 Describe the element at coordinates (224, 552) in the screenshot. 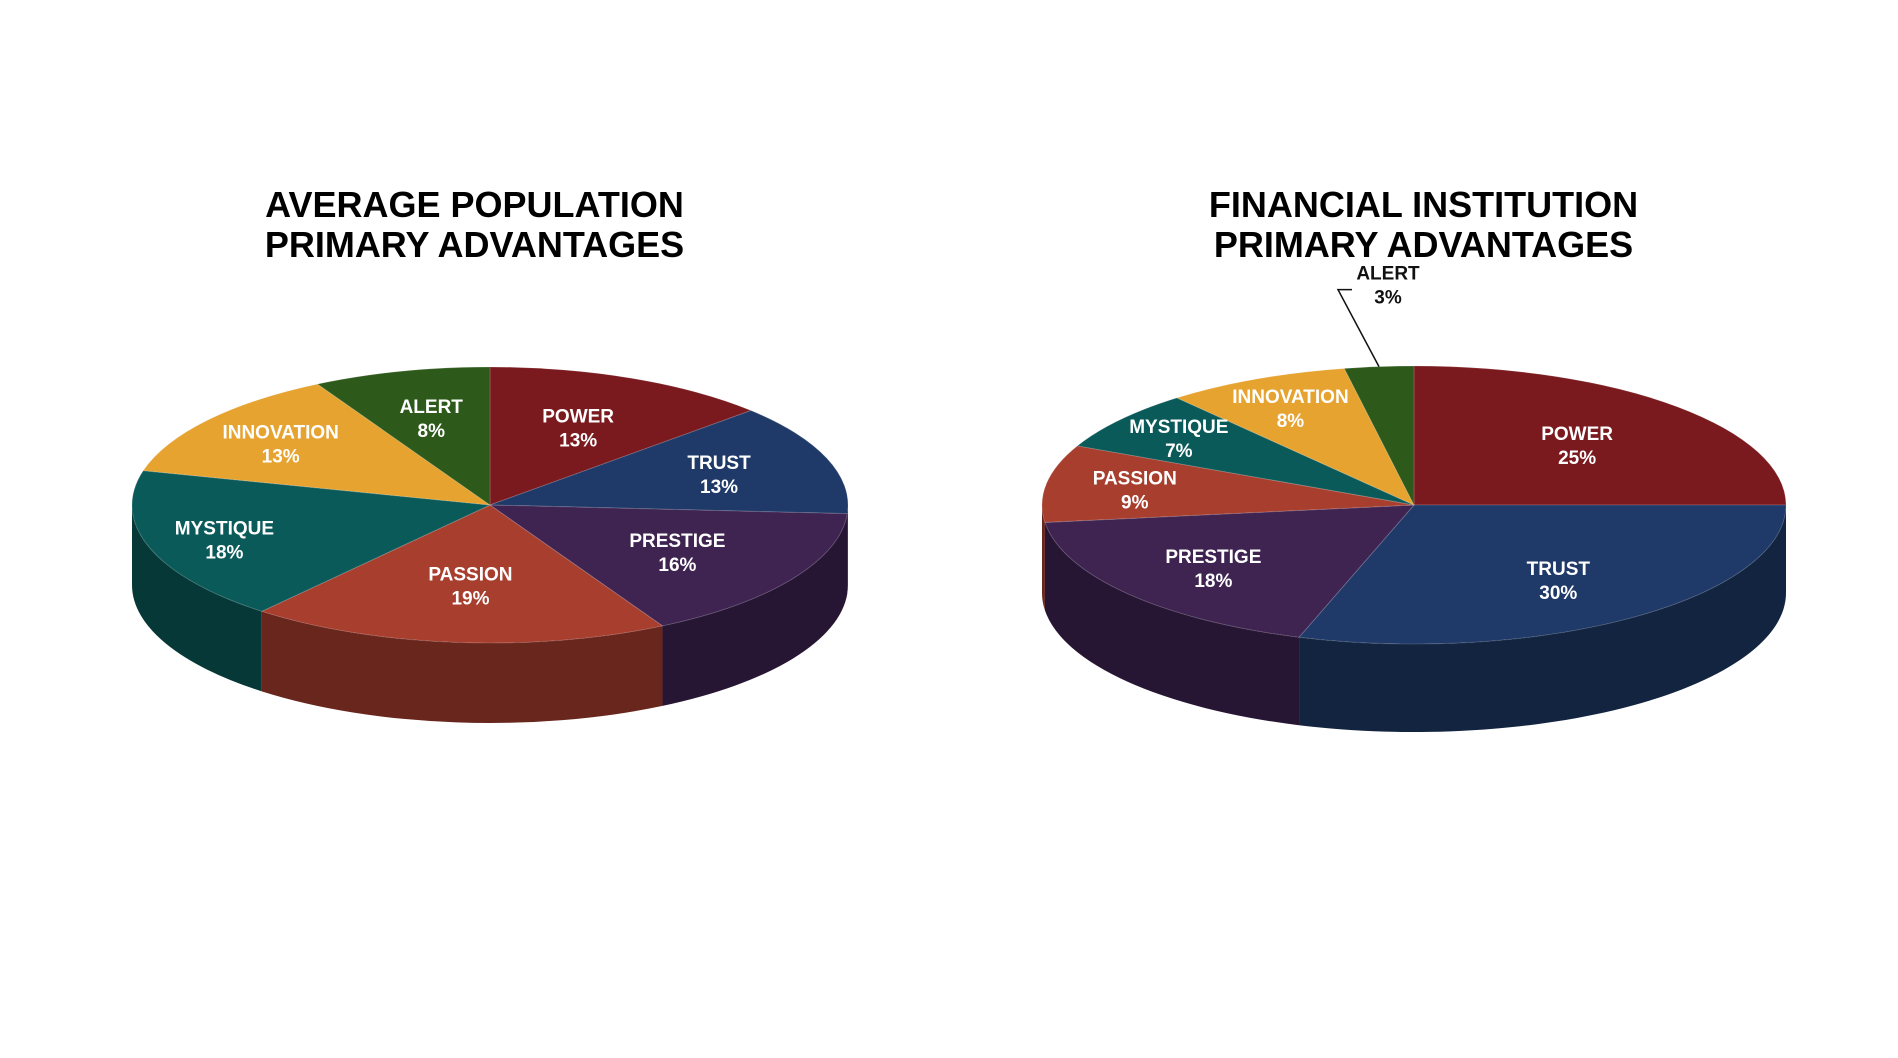

I see `slice-value-mystique: 18%` at that location.